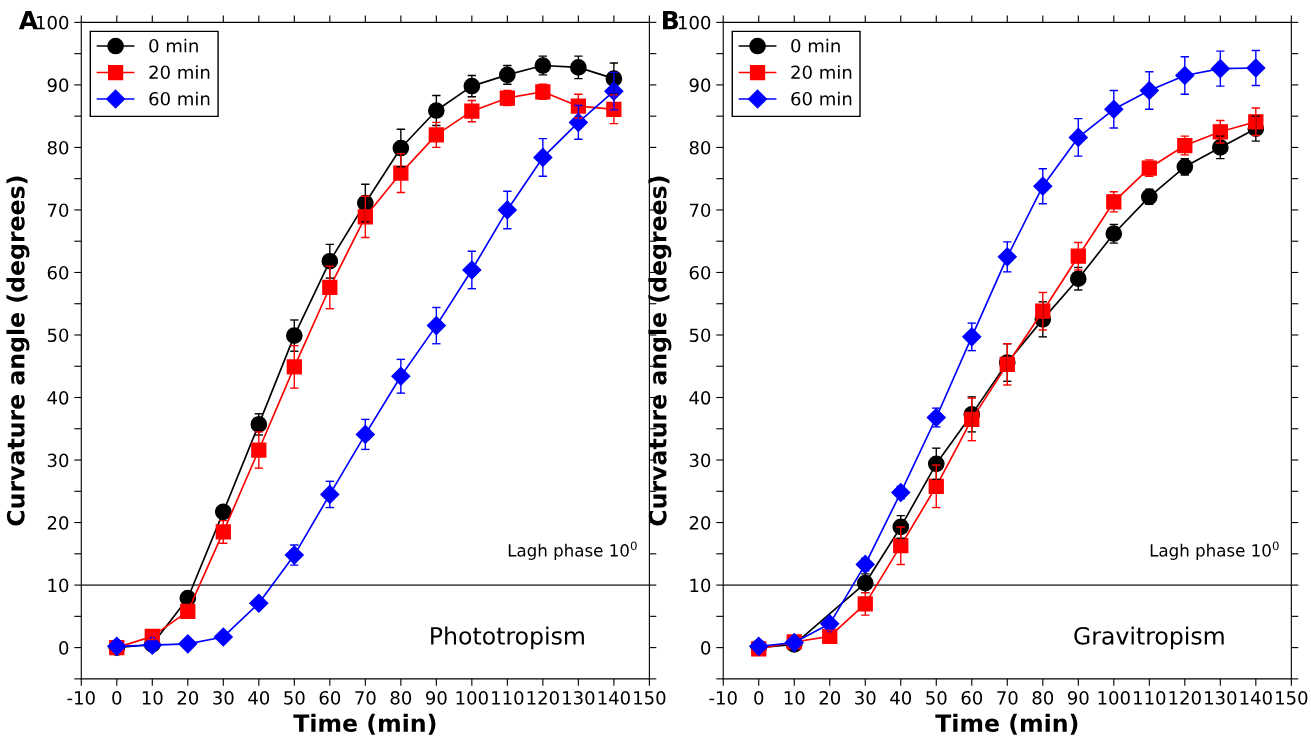 The image size is (1311, 746). Describe the element at coordinates (28, 20) in the screenshot. I see `chart-title: A` at that location.